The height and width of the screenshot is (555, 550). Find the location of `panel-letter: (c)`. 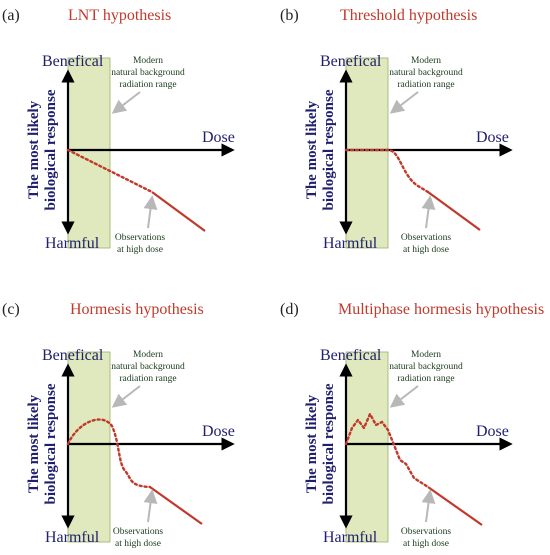

panel-letter: (c) is located at coordinates (11, 309).